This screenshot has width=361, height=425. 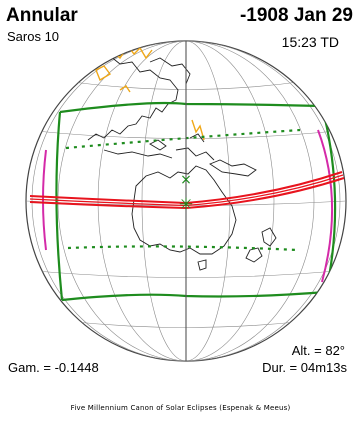 I want to click on eclipse-time-label: 15:23 TD, so click(x=310, y=42).